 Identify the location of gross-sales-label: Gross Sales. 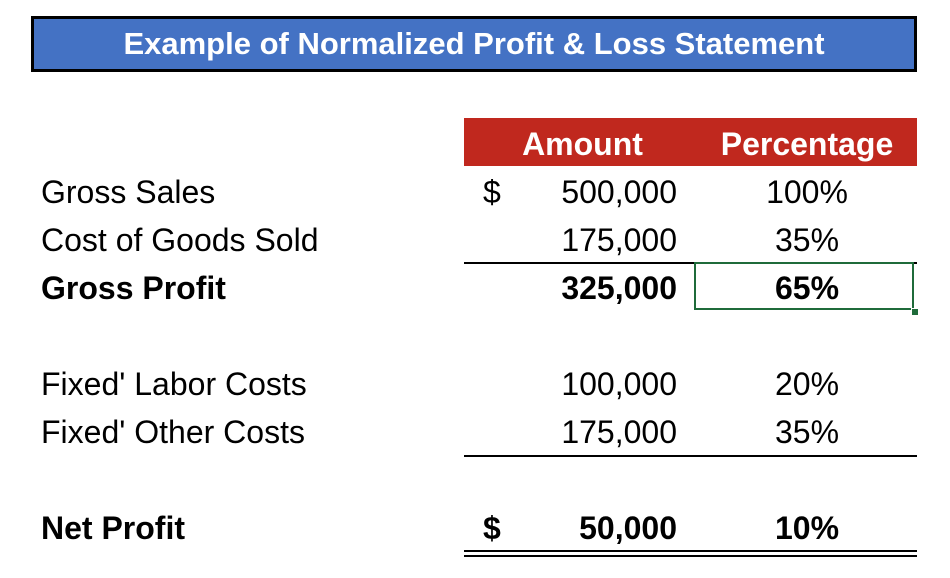
(128, 192).